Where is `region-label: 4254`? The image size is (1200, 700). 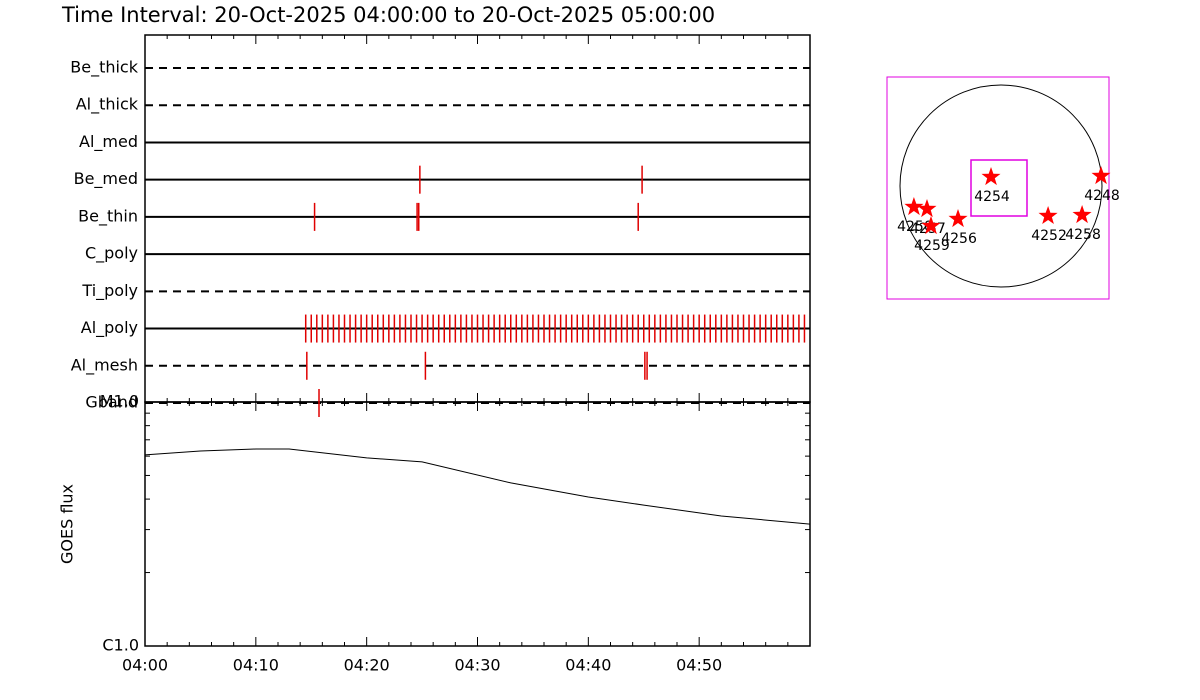 region-label: 4254 is located at coordinates (992, 197).